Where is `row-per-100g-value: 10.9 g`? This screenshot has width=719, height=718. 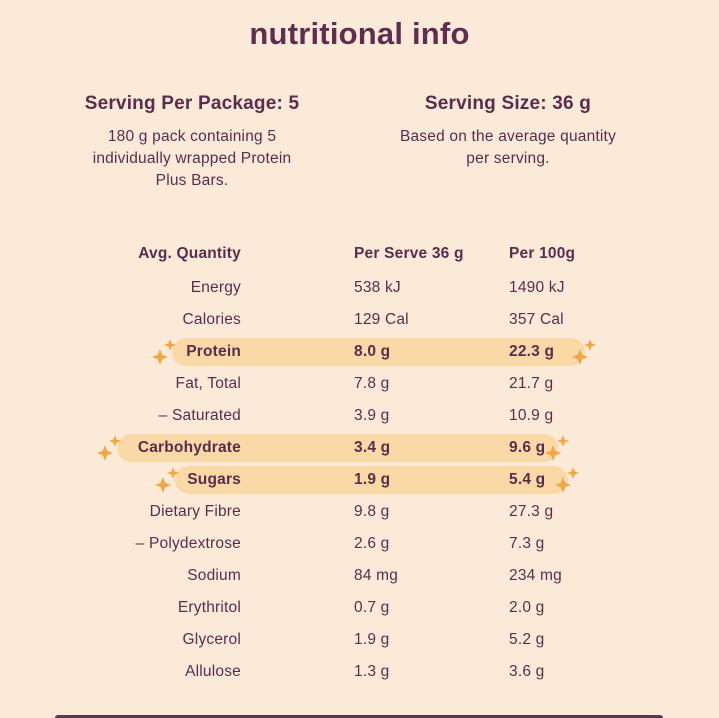 row-per-100g-value: 10.9 g is located at coordinates (531, 415).